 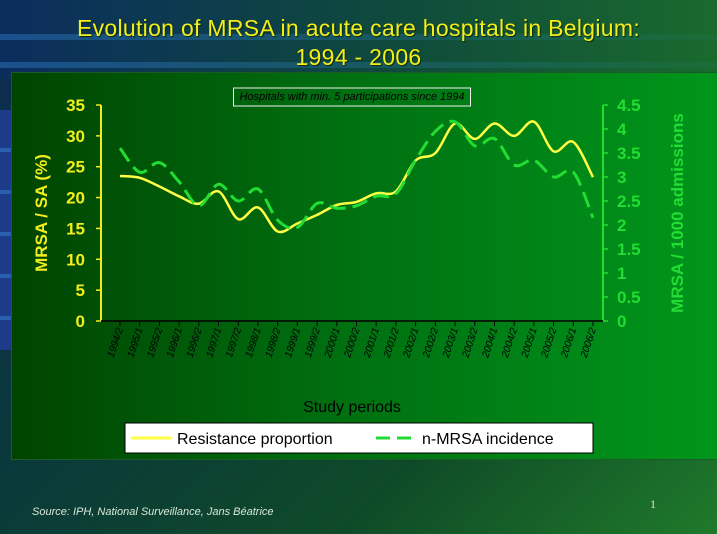 I want to click on x-tick-label: 1997/1, so click(x=214, y=343).